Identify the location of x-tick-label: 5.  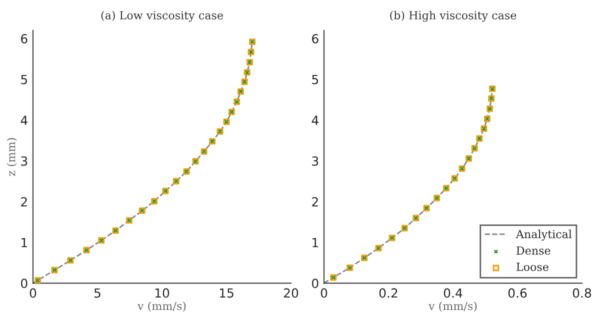
(97, 293).